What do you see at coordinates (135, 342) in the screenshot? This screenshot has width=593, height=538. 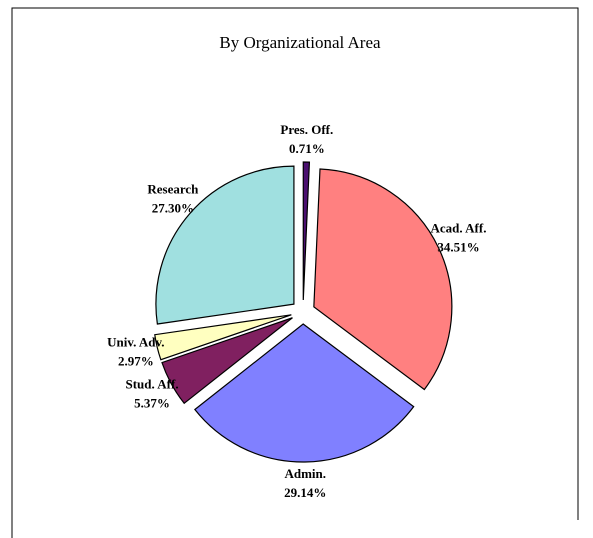 I see `slice-name: Univ. Adv.` at bounding box center [135, 342].